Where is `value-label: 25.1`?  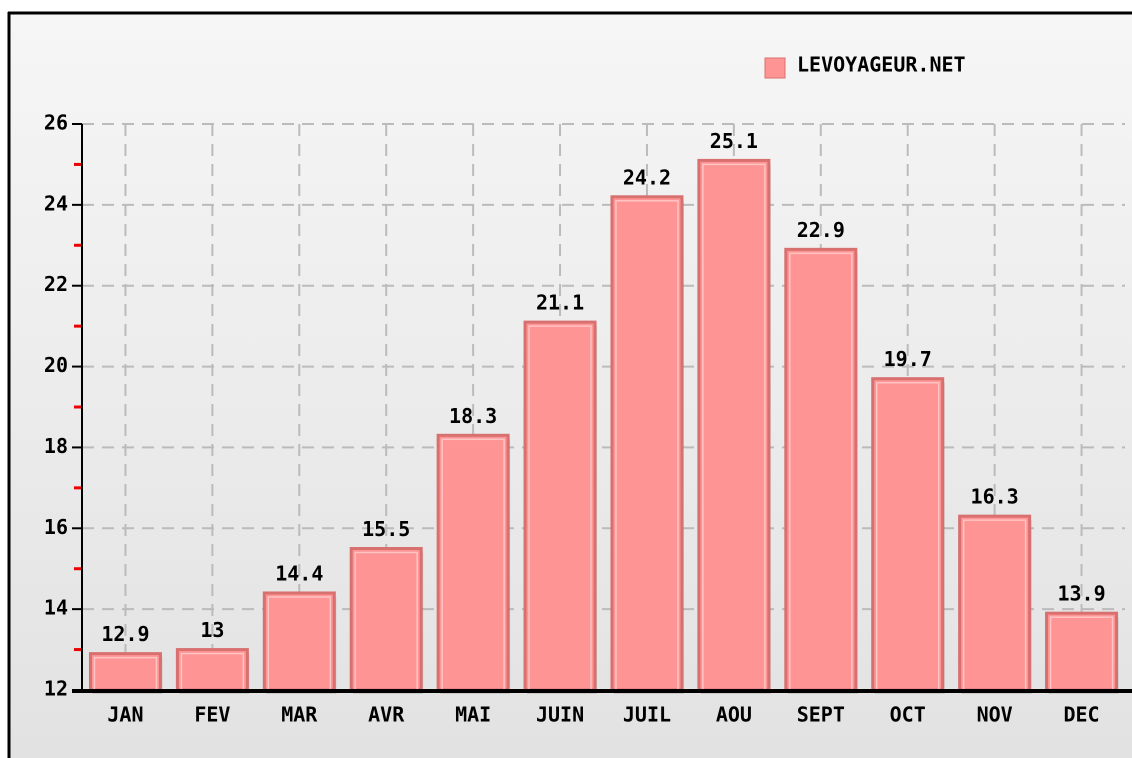 value-label: 25.1 is located at coordinates (734, 141).